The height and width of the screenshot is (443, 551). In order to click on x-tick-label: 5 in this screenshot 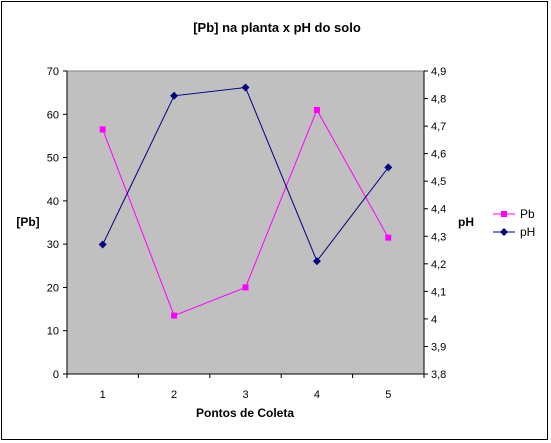, I will do `click(388, 395)`.